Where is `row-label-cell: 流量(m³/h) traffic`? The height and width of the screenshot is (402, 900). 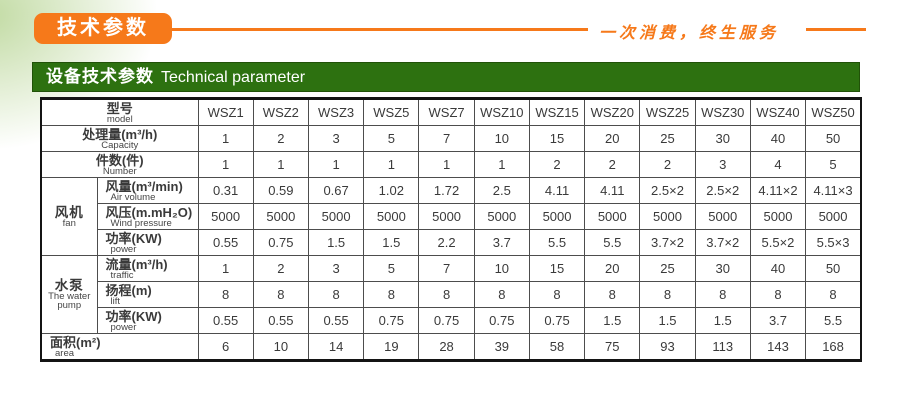 row-label-cell: 流量(m³/h) traffic is located at coordinates (147, 268).